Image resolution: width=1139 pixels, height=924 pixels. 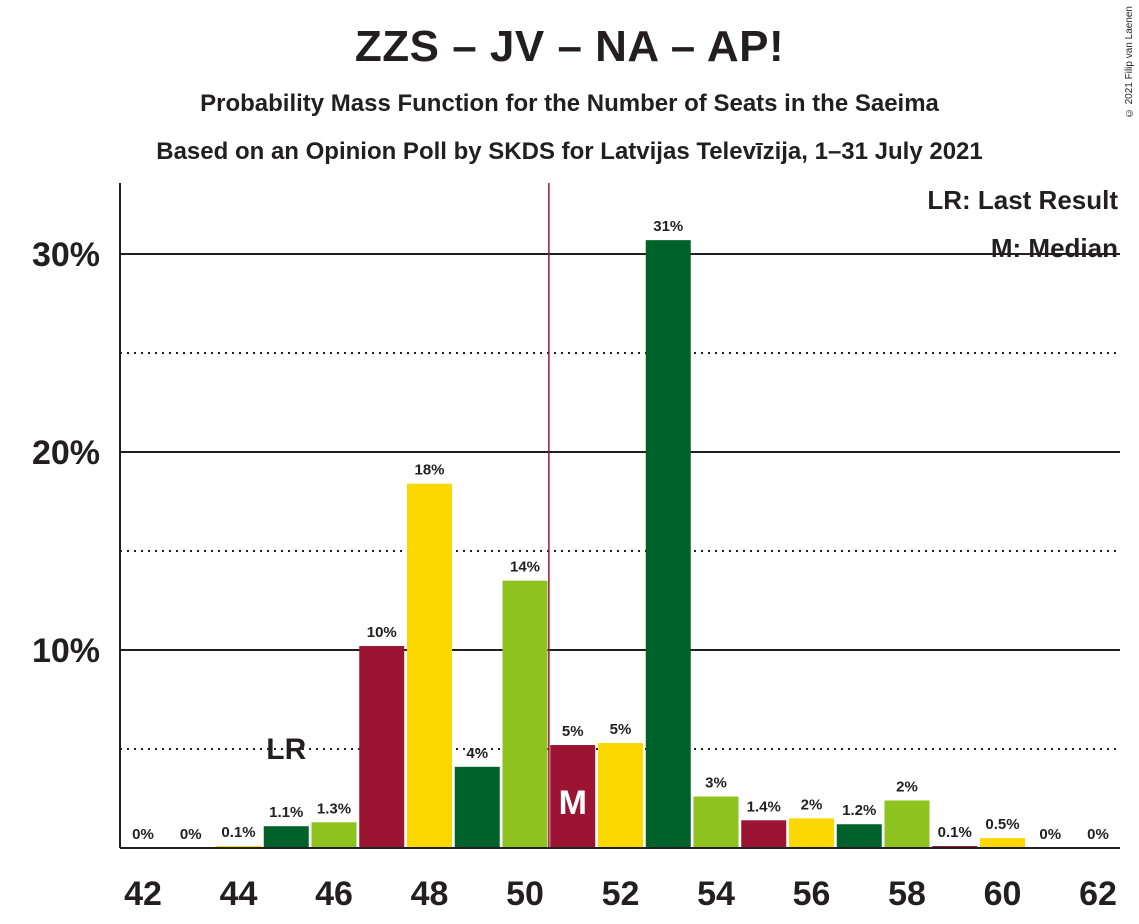 What do you see at coordinates (1054, 248) in the screenshot?
I see `legend-item: M: Median` at bounding box center [1054, 248].